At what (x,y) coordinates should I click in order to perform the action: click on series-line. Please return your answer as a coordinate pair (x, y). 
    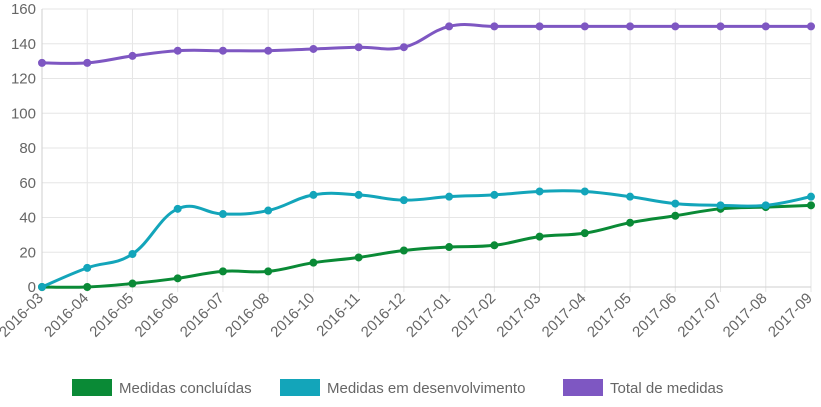
    Looking at the image, I should click on (426, 44).